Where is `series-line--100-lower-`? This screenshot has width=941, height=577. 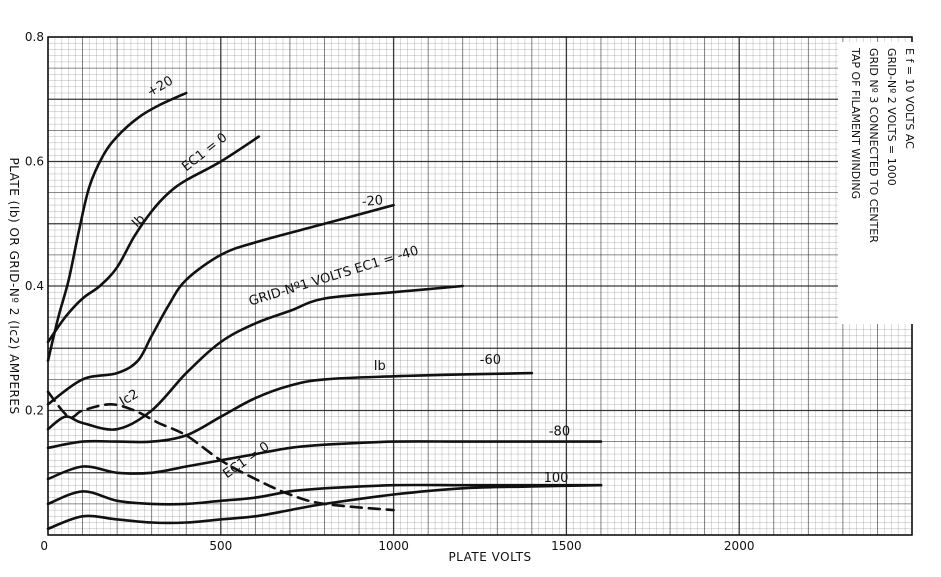 series-line--100-lower- is located at coordinates (324, 507).